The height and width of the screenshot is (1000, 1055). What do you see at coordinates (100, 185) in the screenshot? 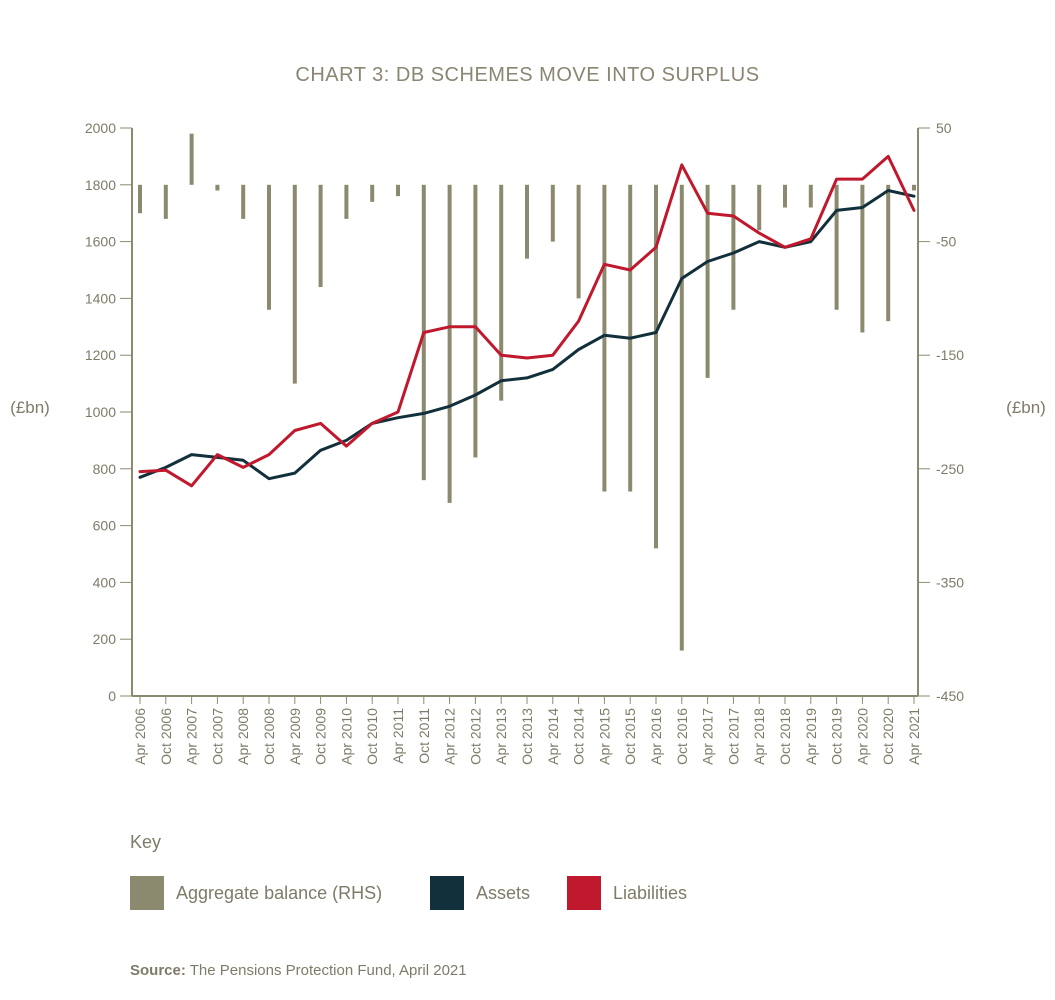
I see `y-tick-label-left: 1800` at bounding box center [100, 185].